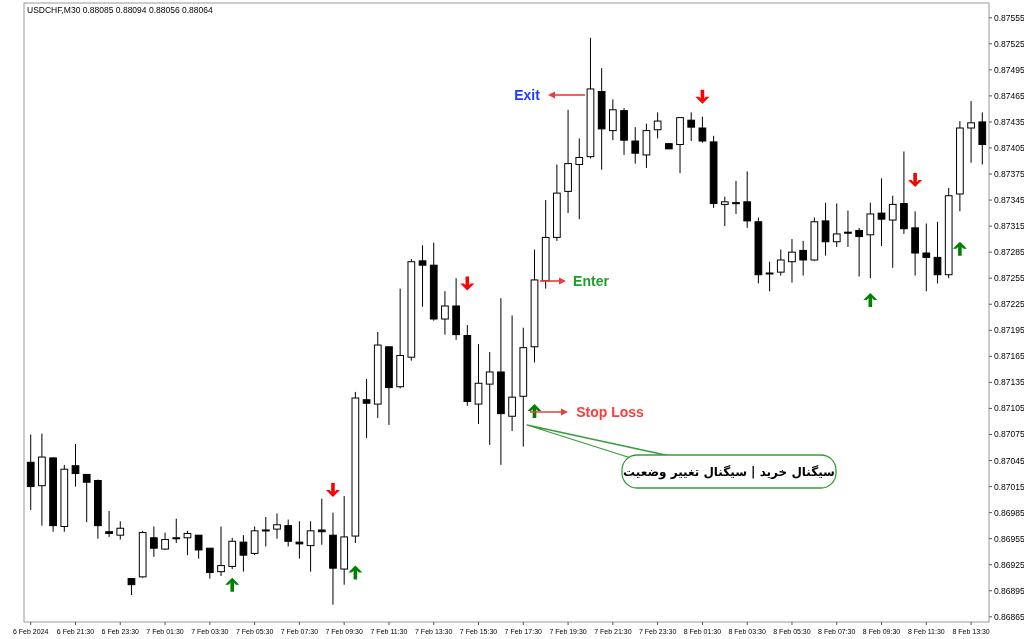 The height and width of the screenshot is (639, 1024). Describe the element at coordinates (1009, 147) in the screenshot. I see `y-tick-label: 0.87405` at that location.